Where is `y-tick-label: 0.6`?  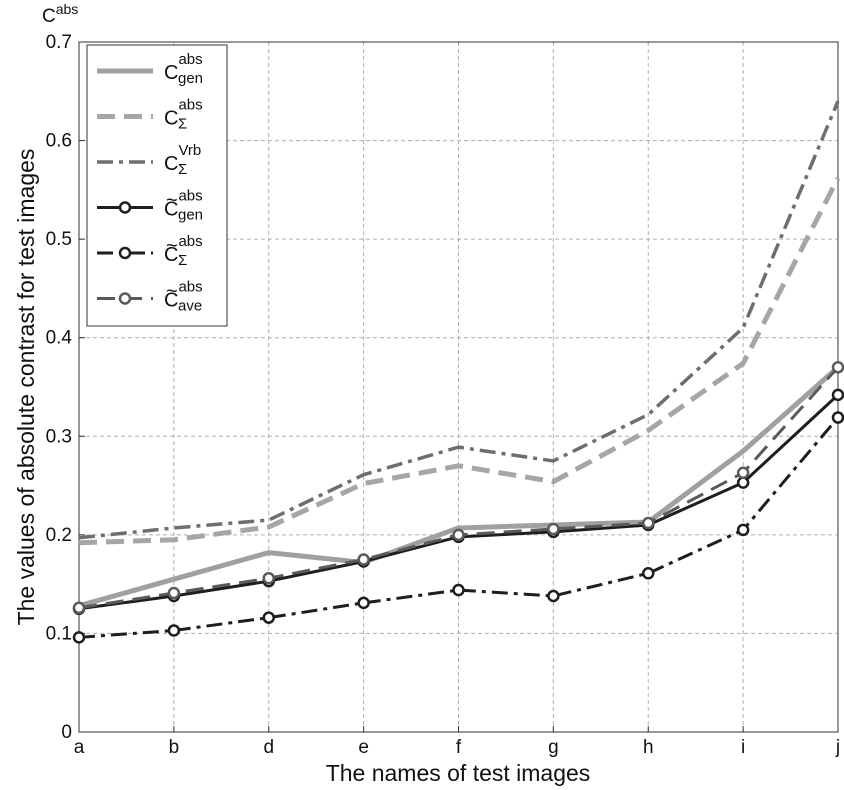
y-tick-label: 0.6 is located at coordinates (59, 141).